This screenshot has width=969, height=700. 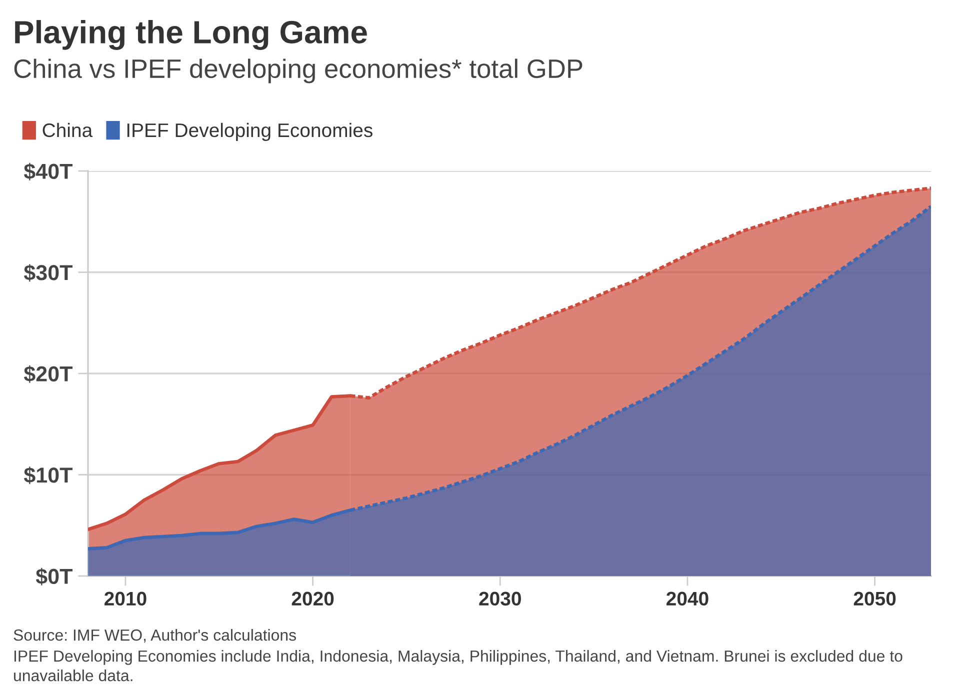 I want to click on source-note: Source: IMF WEO, Author's calculations, so click(x=155, y=636).